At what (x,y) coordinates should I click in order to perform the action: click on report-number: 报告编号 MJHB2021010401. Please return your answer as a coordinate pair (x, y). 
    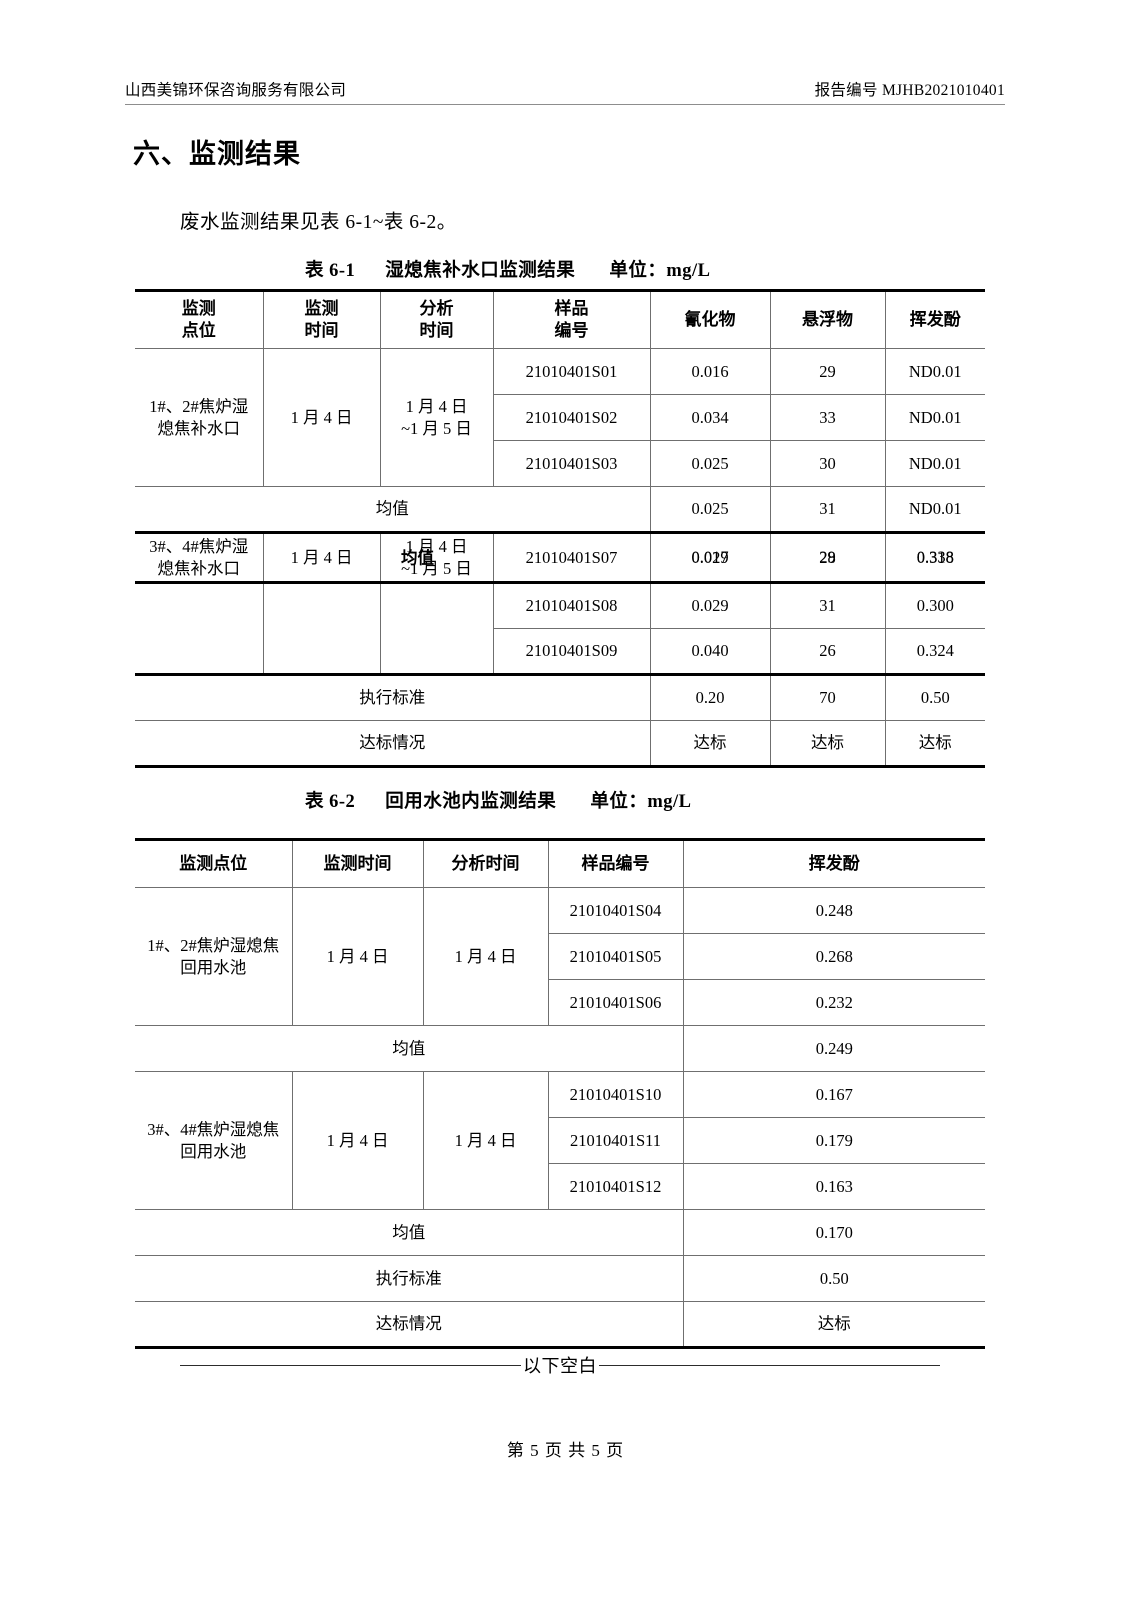
    Looking at the image, I should click on (909, 90).